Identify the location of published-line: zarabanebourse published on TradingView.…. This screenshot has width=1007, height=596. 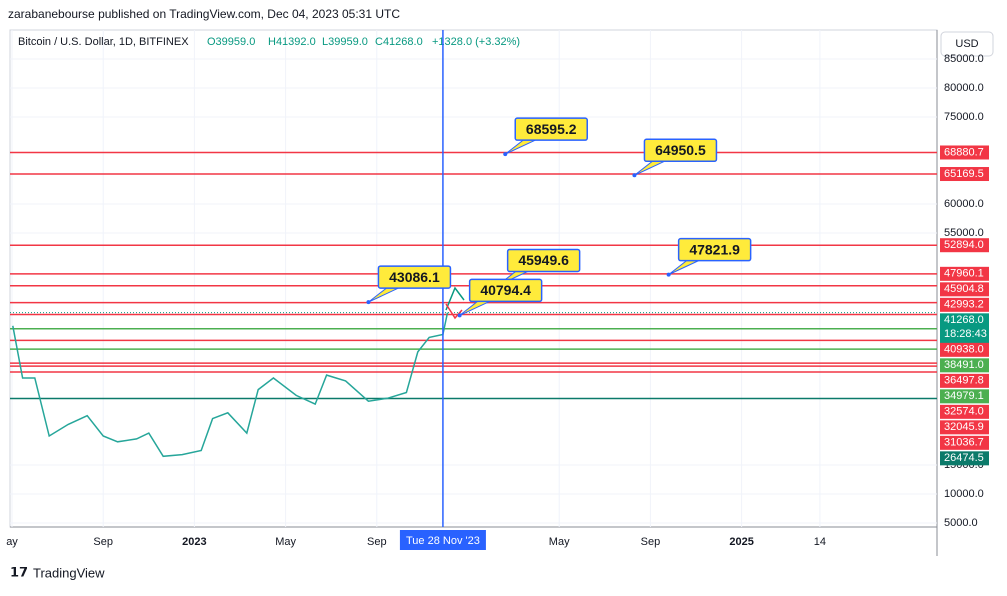
(204, 14).